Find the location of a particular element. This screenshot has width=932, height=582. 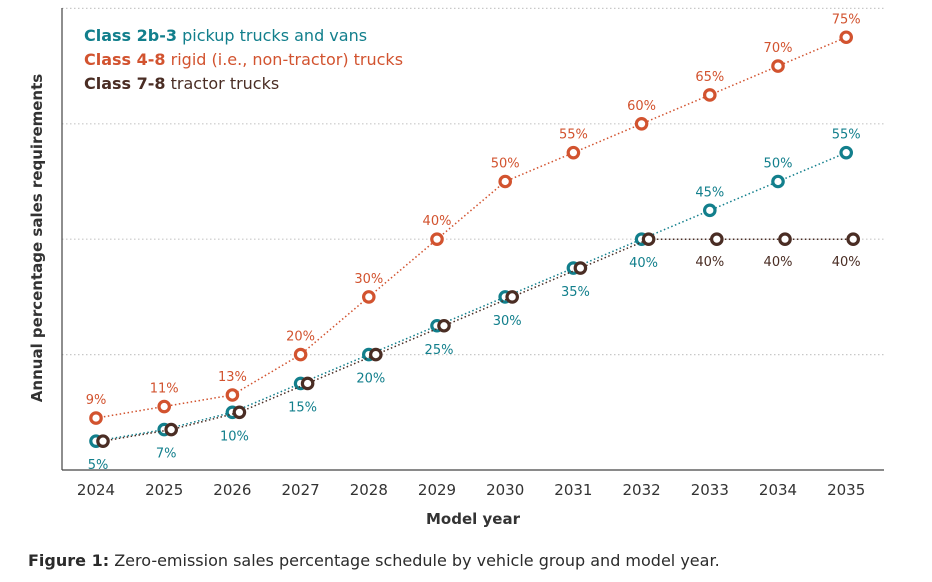

data-label: 7% is located at coordinates (166, 454).